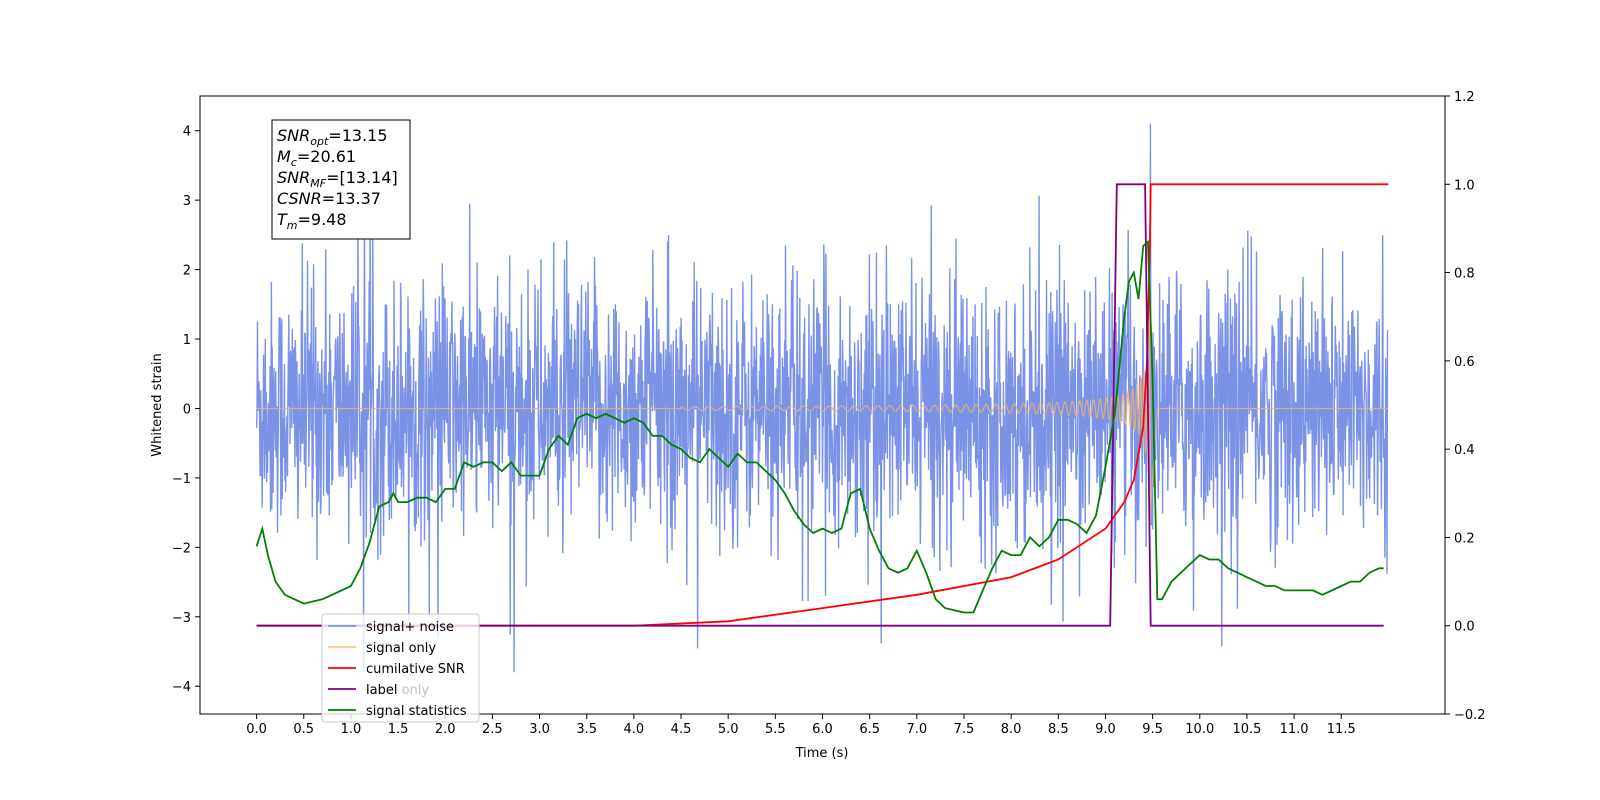 Image resolution: width=1600 pixels, height=800 pixels. What do you see at coordinates (397, 690) in the screenshot?
I see `ghost-legend-text: label only` at bounding box center [397, 690].